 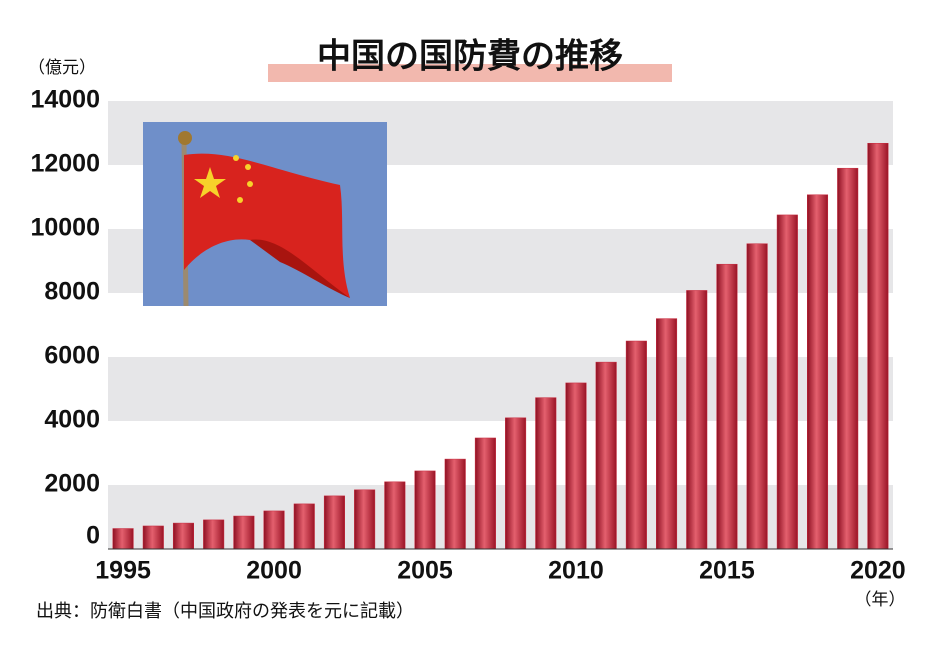 What do you see at coordinates (225, 611) in the screenshot?
I see `source: 出典：防衛白書（中国政府の発表を元に記載）` at bounding box center [225, 611].